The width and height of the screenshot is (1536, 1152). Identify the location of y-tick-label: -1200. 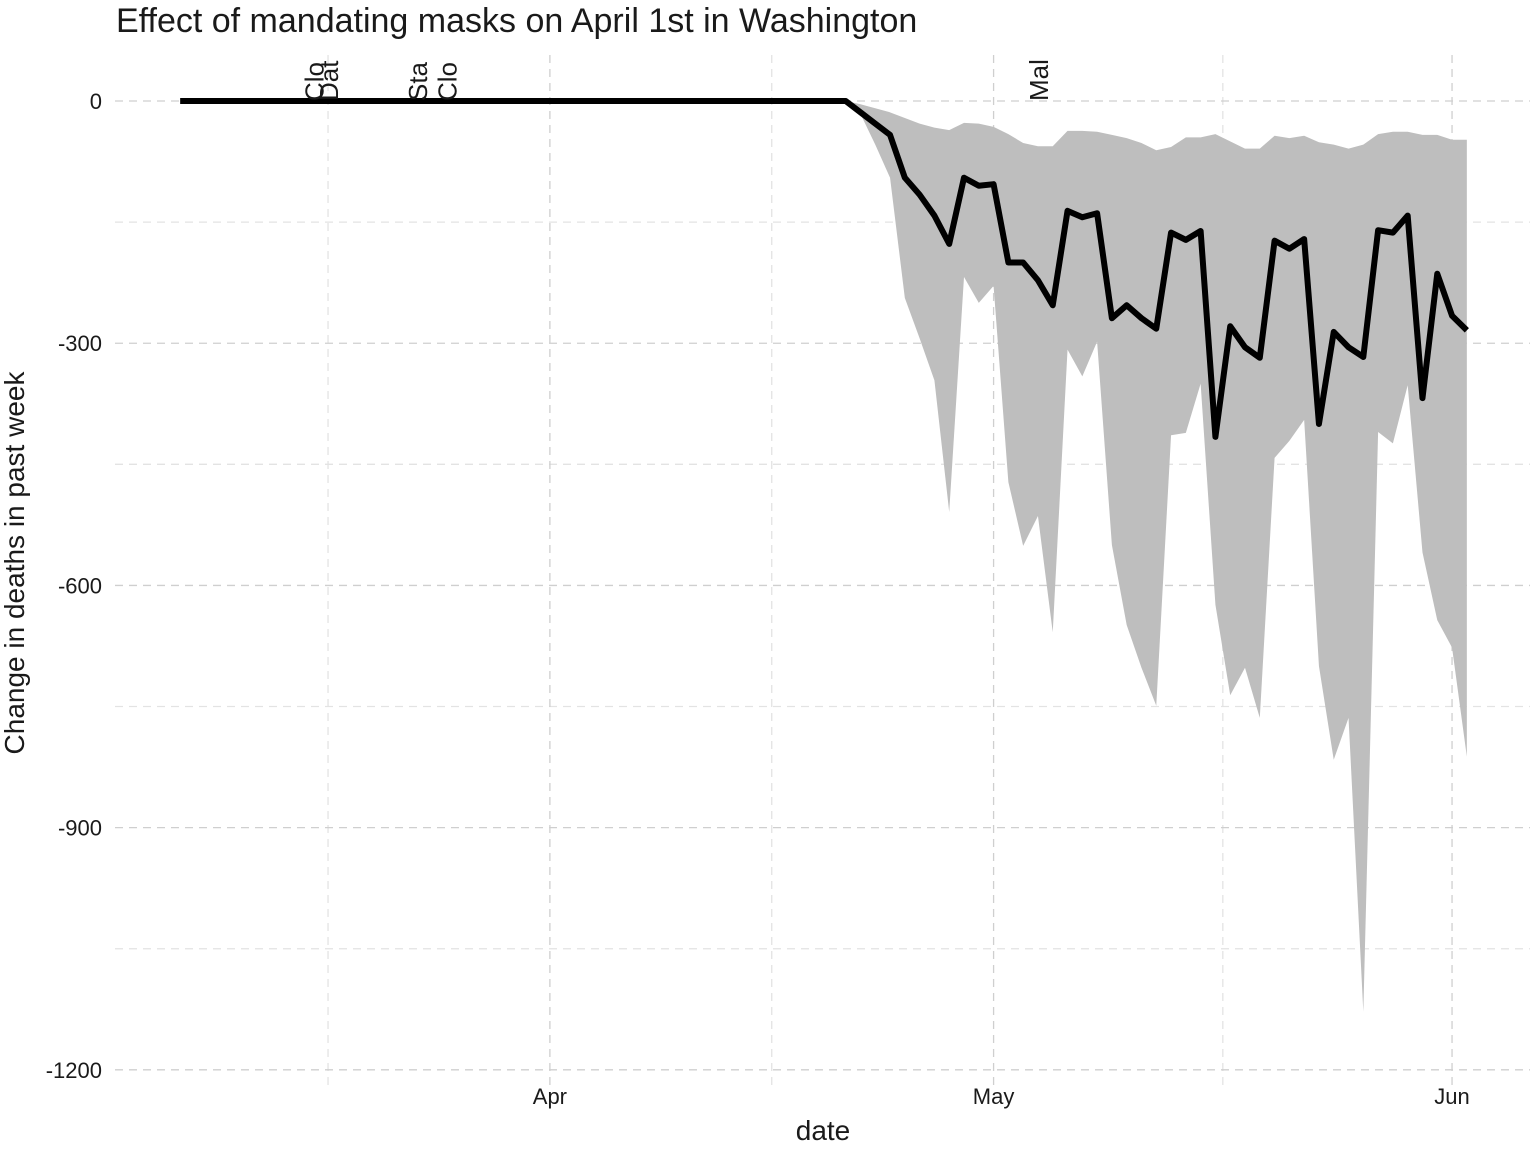
(74, 1070).